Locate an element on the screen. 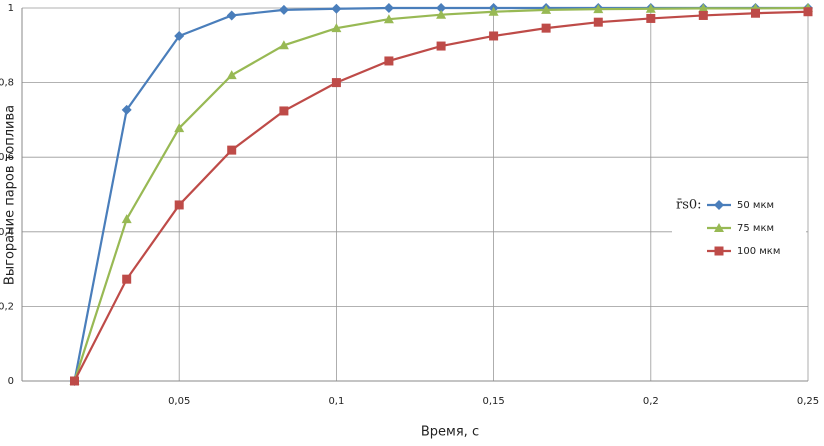  y-tick-label: 0,8 is located at coordinates (7, 83).